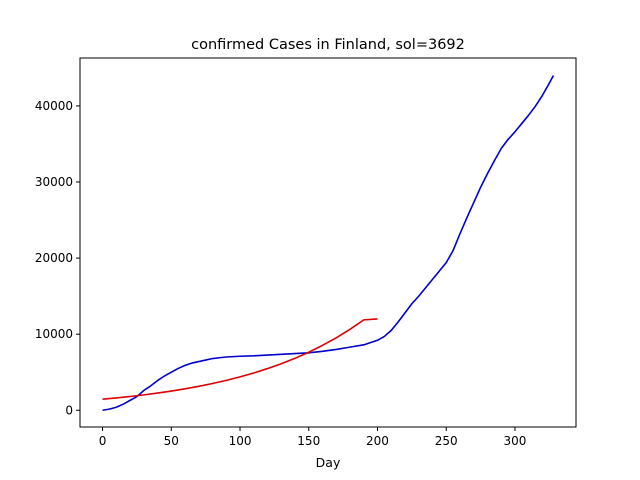 The height and width of the screenshot is (480, 640). What do you see at coordinates (446, 441) in the screenshot?
I see `x-tick-label: 250` at bounding box center [446, 441].